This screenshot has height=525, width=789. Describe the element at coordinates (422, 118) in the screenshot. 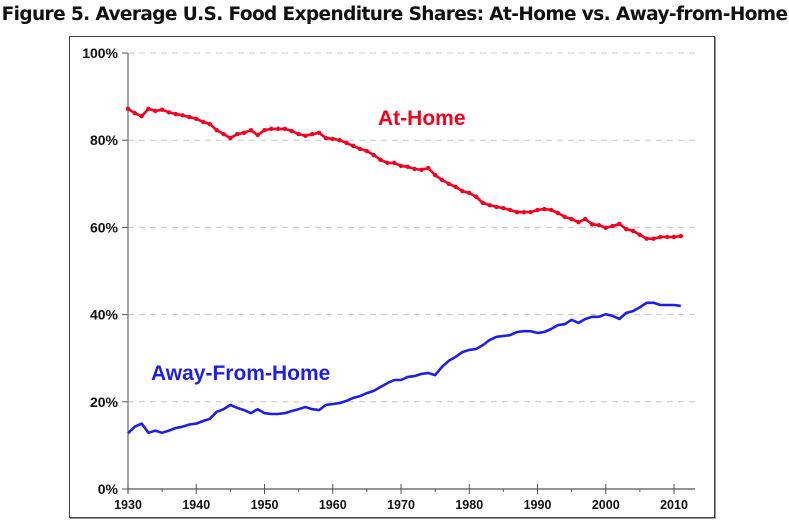

I see `series-label-at-home: At-Home` at that location.